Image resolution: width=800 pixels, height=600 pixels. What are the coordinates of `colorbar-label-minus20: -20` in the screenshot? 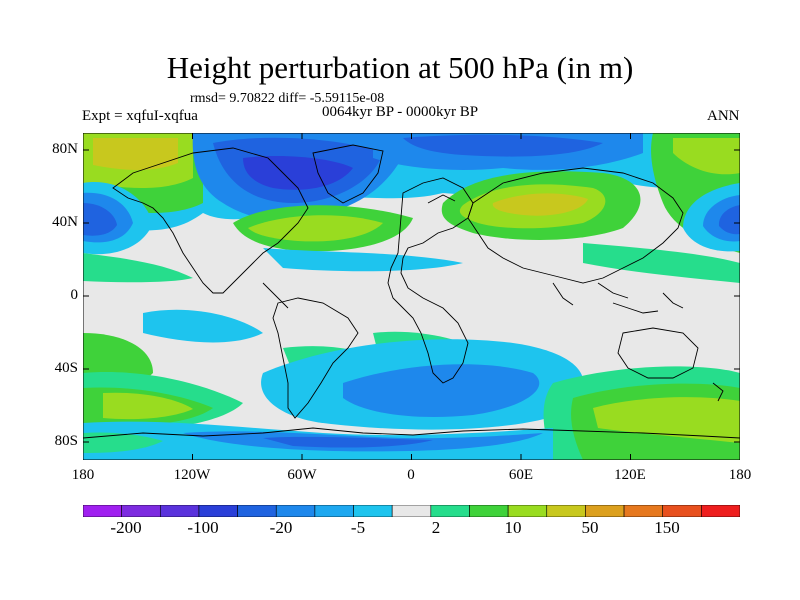 It's located at (281, 527).